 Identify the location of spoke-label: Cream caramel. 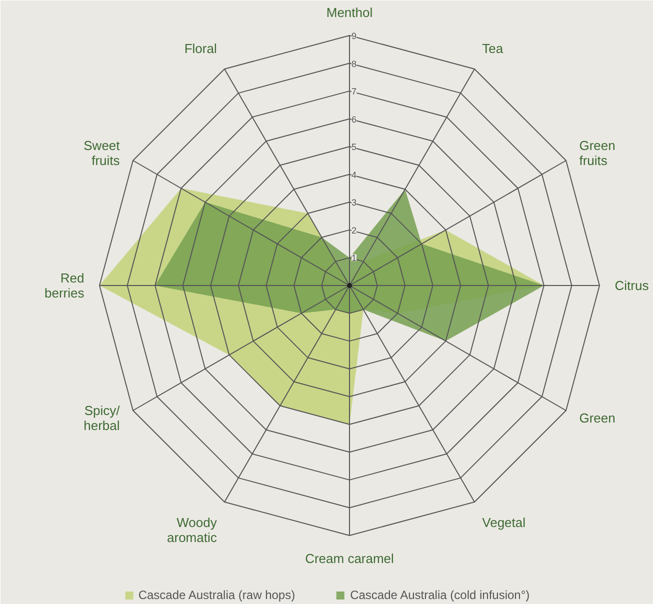
(349, 558).